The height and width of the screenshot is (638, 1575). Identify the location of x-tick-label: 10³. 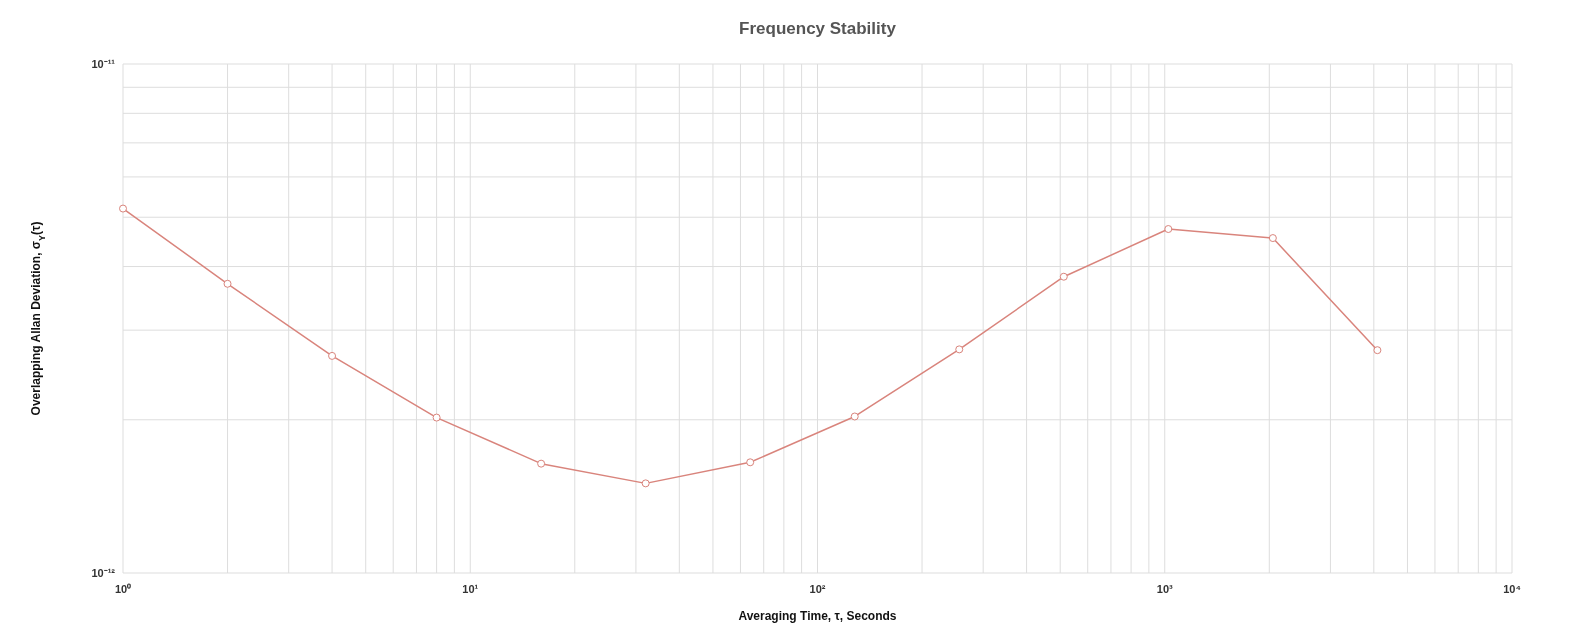
(1165, 589).